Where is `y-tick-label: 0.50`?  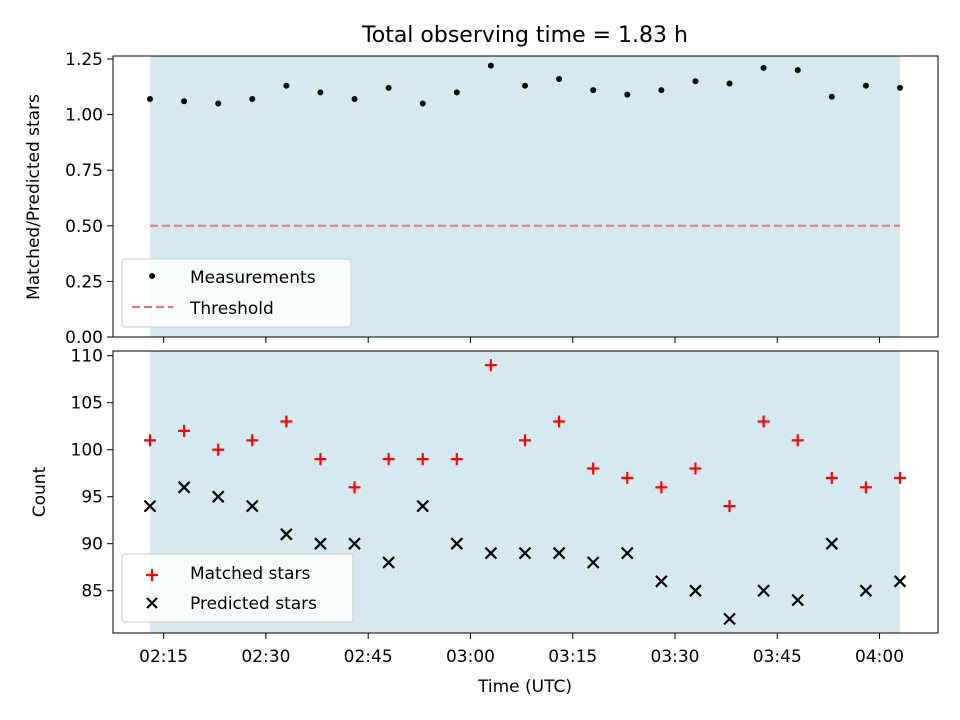
y-tick-label: 0.50 is located at coordinates (84, 227).